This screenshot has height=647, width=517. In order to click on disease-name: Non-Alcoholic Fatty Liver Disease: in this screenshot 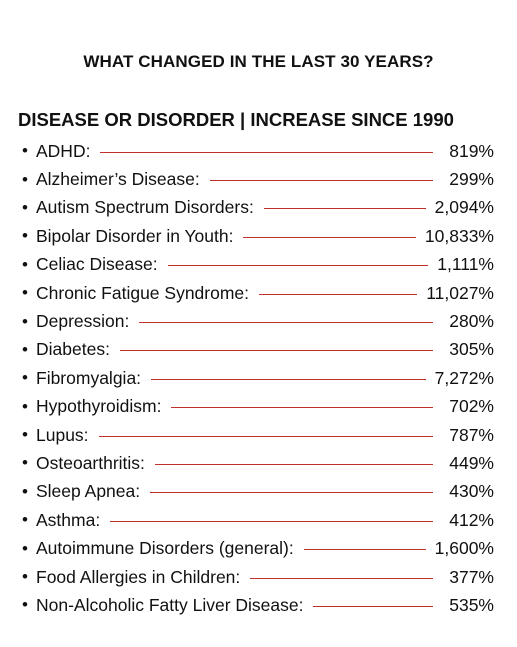, I will do `click(170, 604)`.